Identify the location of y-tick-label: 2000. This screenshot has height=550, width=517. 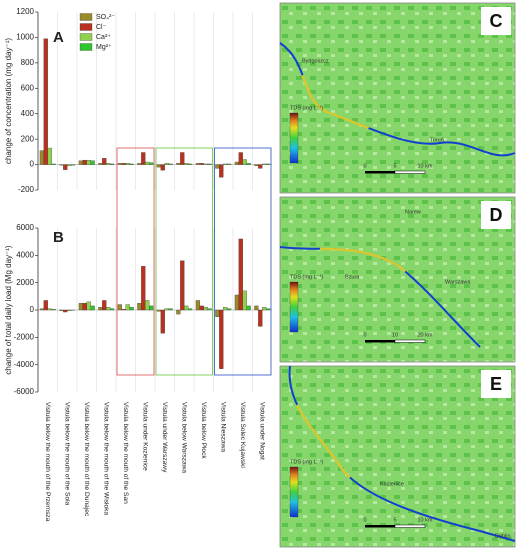
(25, 282).